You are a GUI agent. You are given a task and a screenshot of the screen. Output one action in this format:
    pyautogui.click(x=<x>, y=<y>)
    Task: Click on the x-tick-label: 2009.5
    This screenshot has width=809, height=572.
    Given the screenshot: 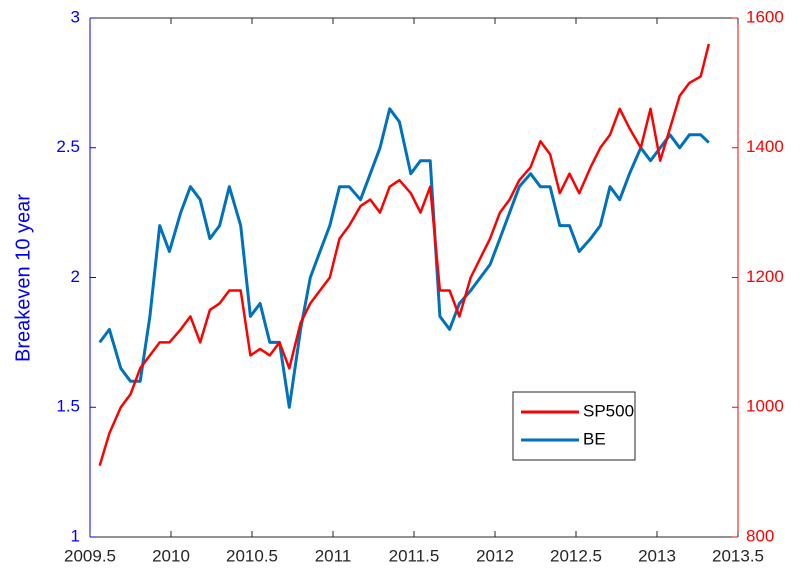 What is the action you would take?
    pyautogui.click(x=90, y=555)
    